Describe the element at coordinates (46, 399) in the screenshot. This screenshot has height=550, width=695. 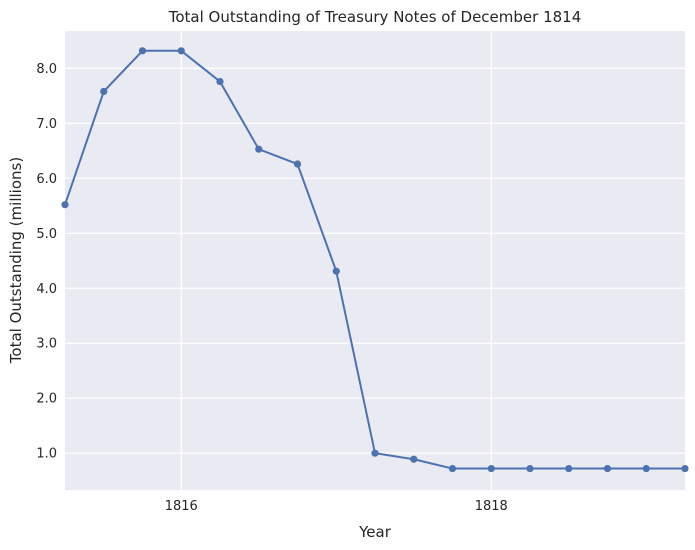
I see `y-tick-label: 2.0` at that location.